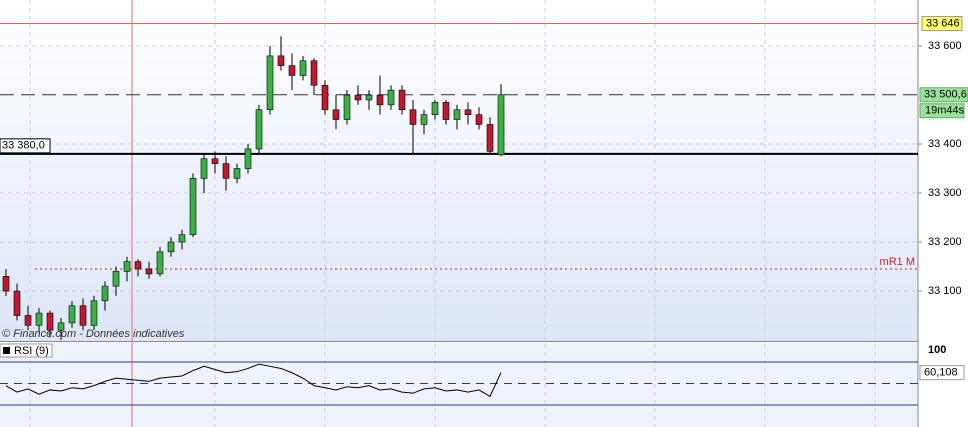 The width and height of the screenshot is (968, 427). What do you see at coordinates (93, 334) in the screenshot?
I see `watermark: © Finance.com - Données indicatives` at bounding box center [93, 334].